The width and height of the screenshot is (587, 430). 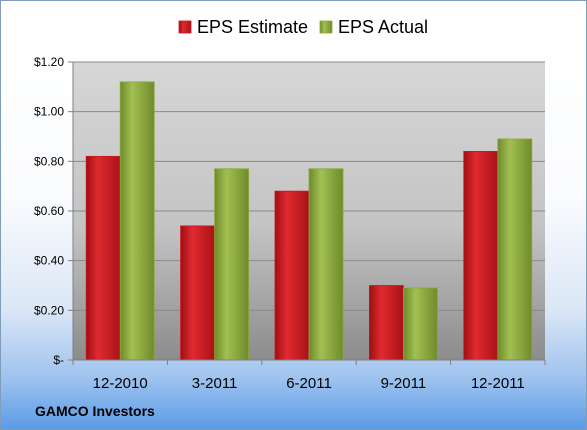 What do you see at coordinates (49, 310) in the screenshot?
I see `y-tick-label: $0.20` at bounding box center [49, 310].